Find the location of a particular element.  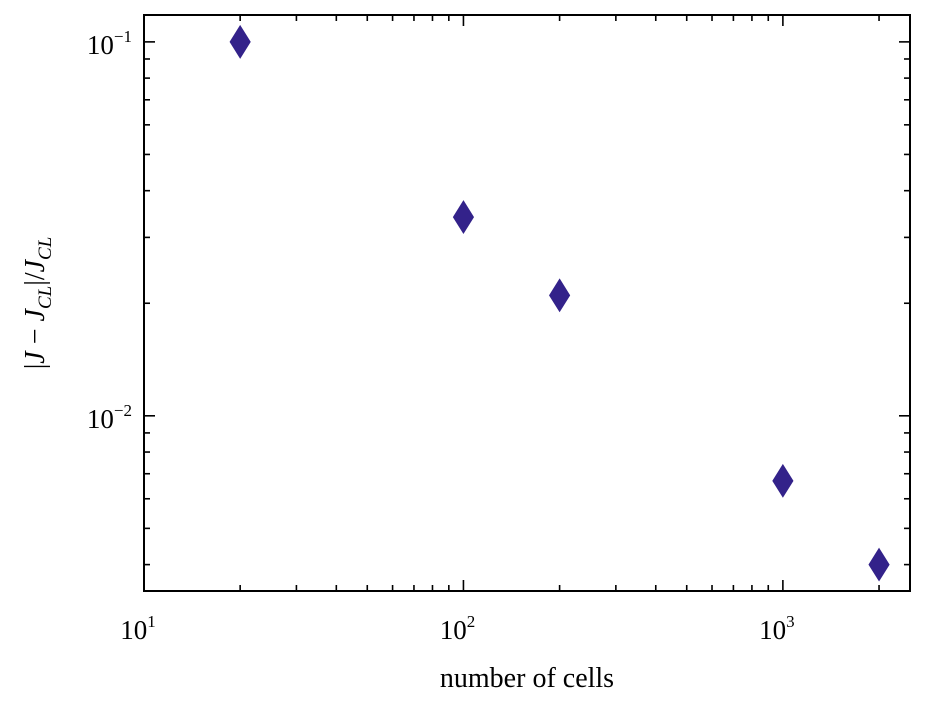

y-axis-title: |J − JCL|/JCL is located at coordinates (38, 303).